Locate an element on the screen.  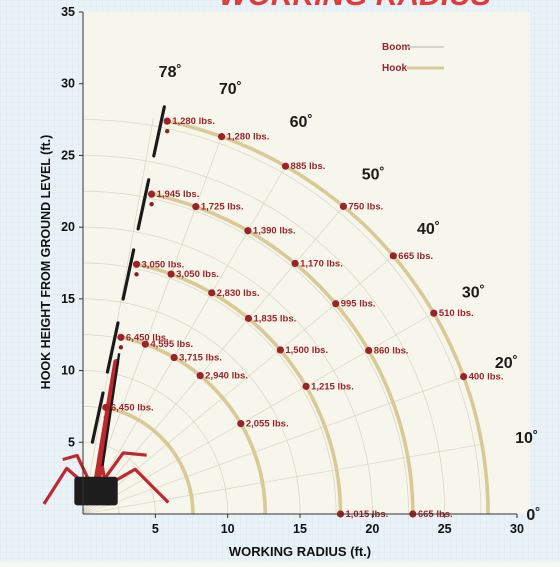
legend-label-hook: Hook is located at coordinates (394, 68).